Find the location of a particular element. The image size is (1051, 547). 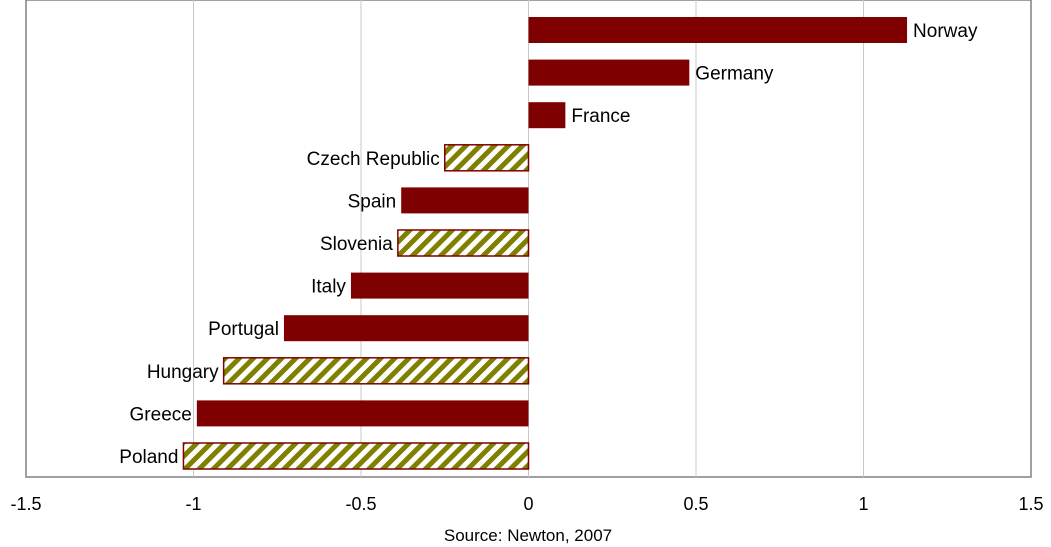

x-tick-label: 0 is located at coordinates (528, 504).